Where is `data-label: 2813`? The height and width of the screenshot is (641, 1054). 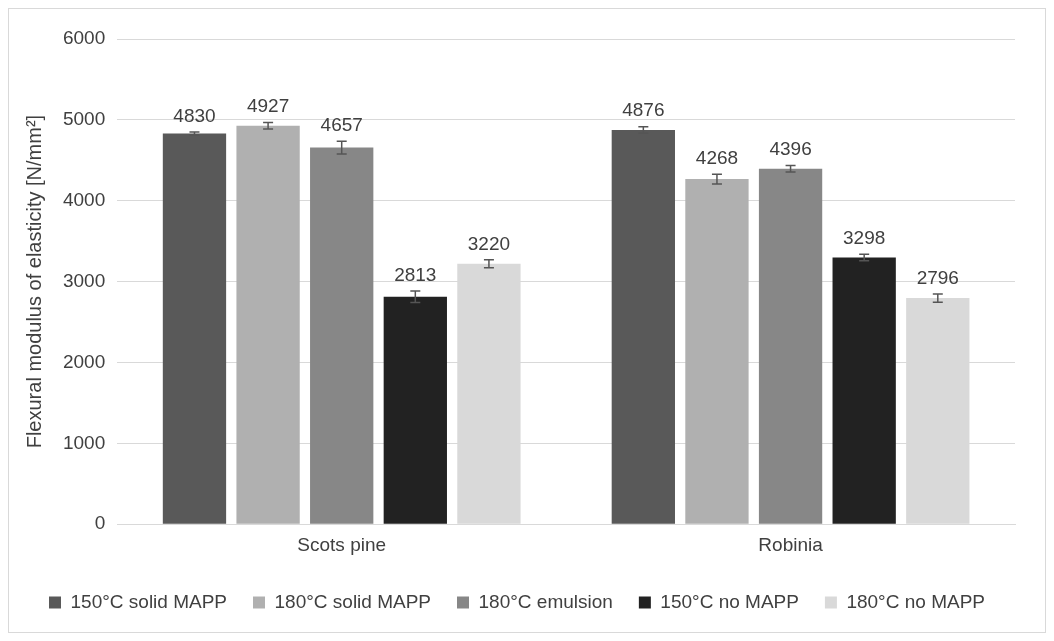
data-label: 2813 is located at coordinates (415, 274).